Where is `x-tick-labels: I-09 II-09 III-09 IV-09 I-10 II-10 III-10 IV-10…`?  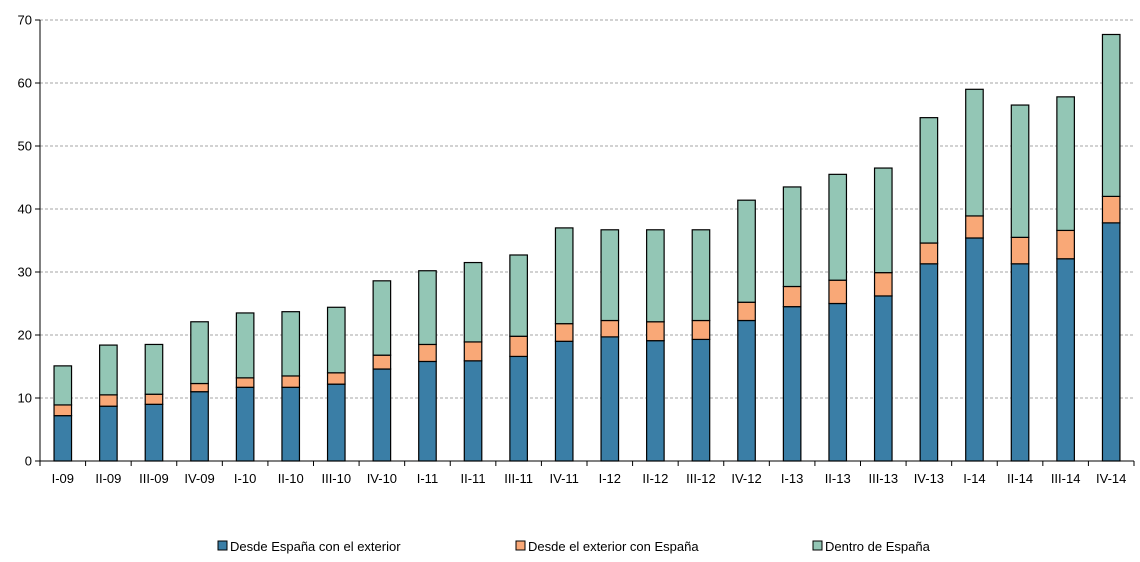
x-tick-labels: I-09 II-09 III-09 IV-09 I-10 II-10 III-10 IV-10… is located at coordinates (589, 478).